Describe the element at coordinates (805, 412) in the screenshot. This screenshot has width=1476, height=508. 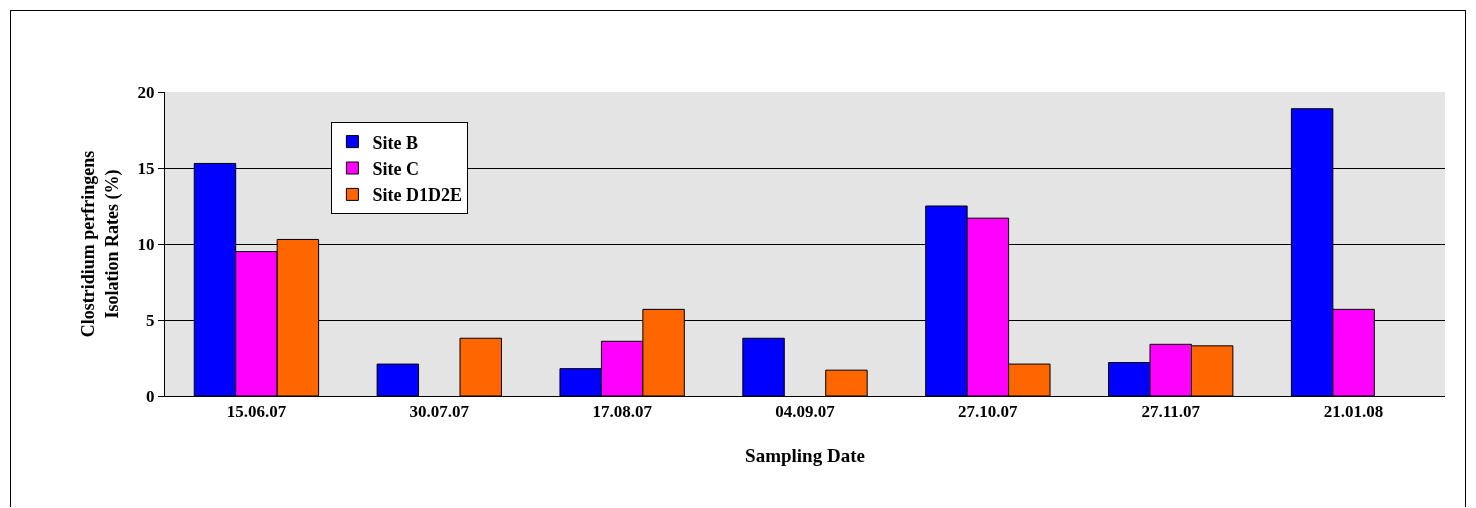
I see `x-tick-label: 04.09.07` at that location.